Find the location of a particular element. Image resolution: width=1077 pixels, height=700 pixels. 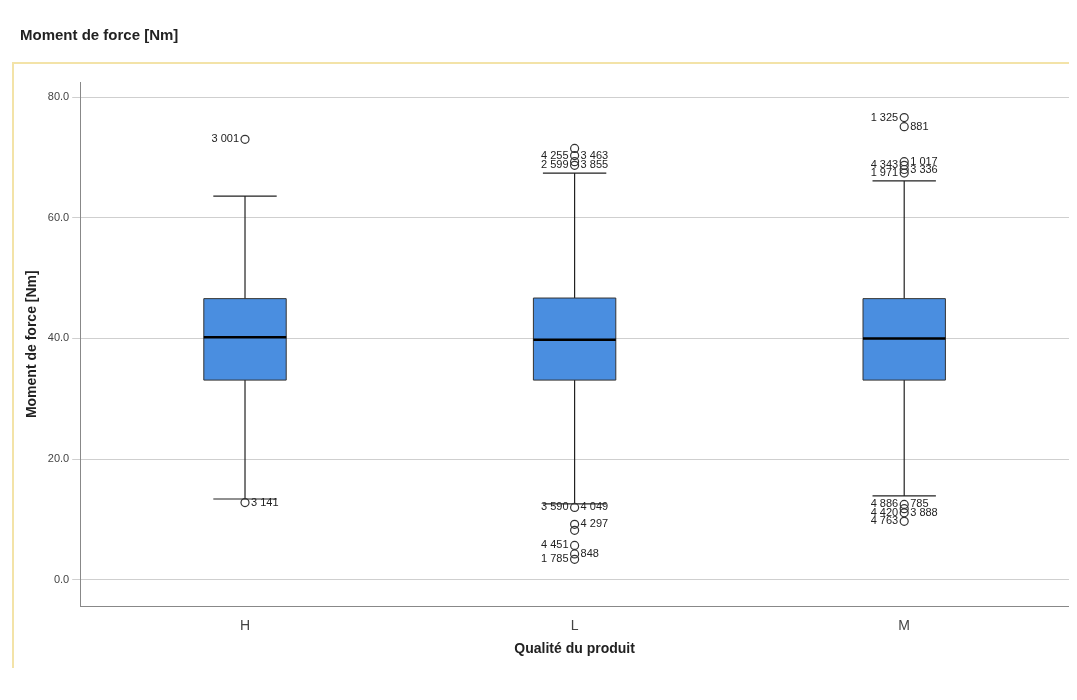

annotation: 881 is located at coordinates (919, 125).